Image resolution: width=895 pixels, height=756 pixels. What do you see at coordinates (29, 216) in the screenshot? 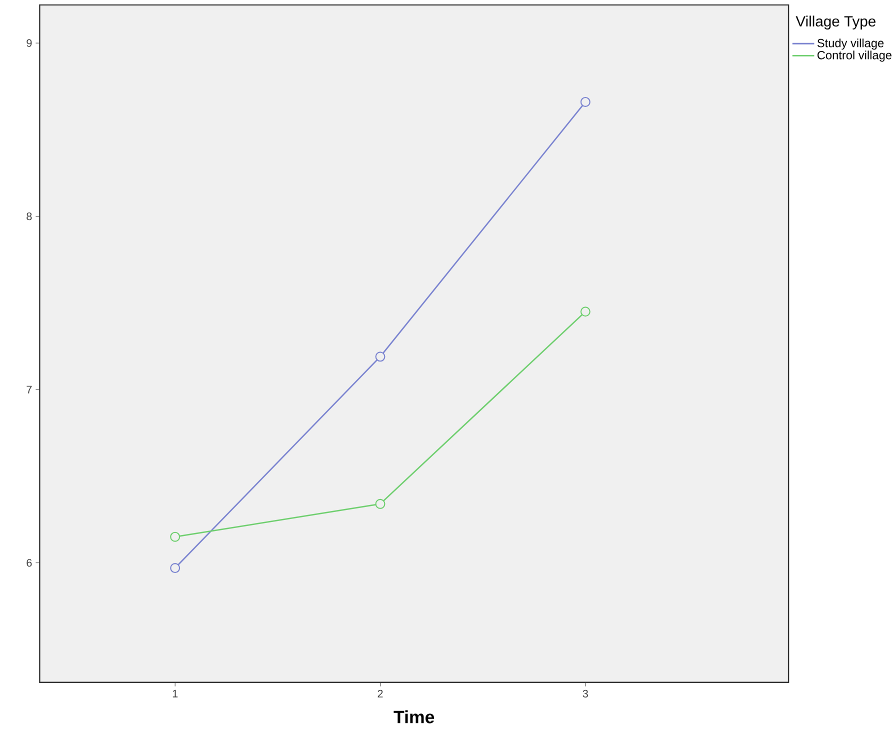
I see `y-tick-label: 8` at bounding box center [29, 216].